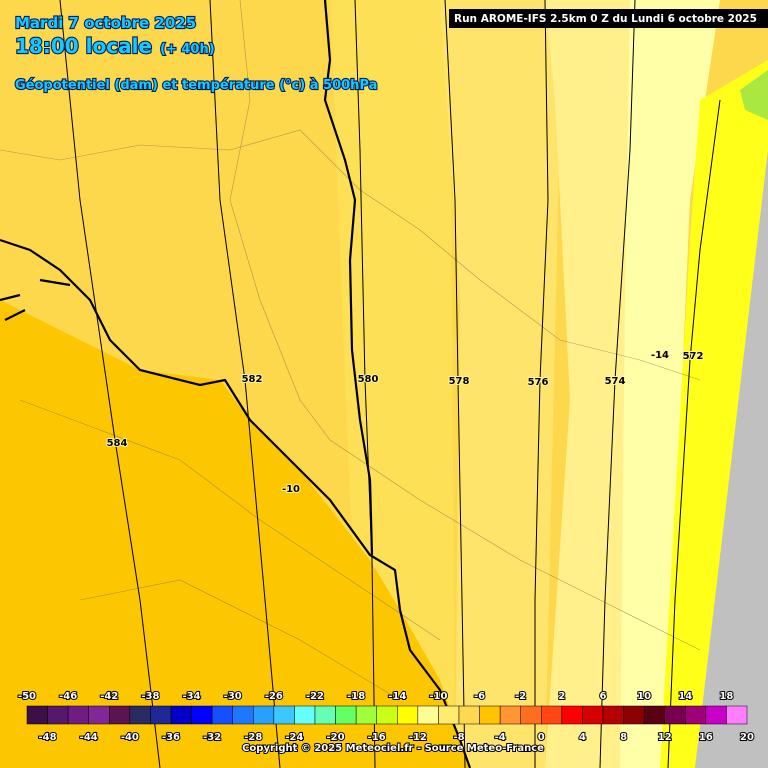 Image resolution: width=768 pixels, height=768 pixels. I want to click on scale-label: -2, so click(520, 696).